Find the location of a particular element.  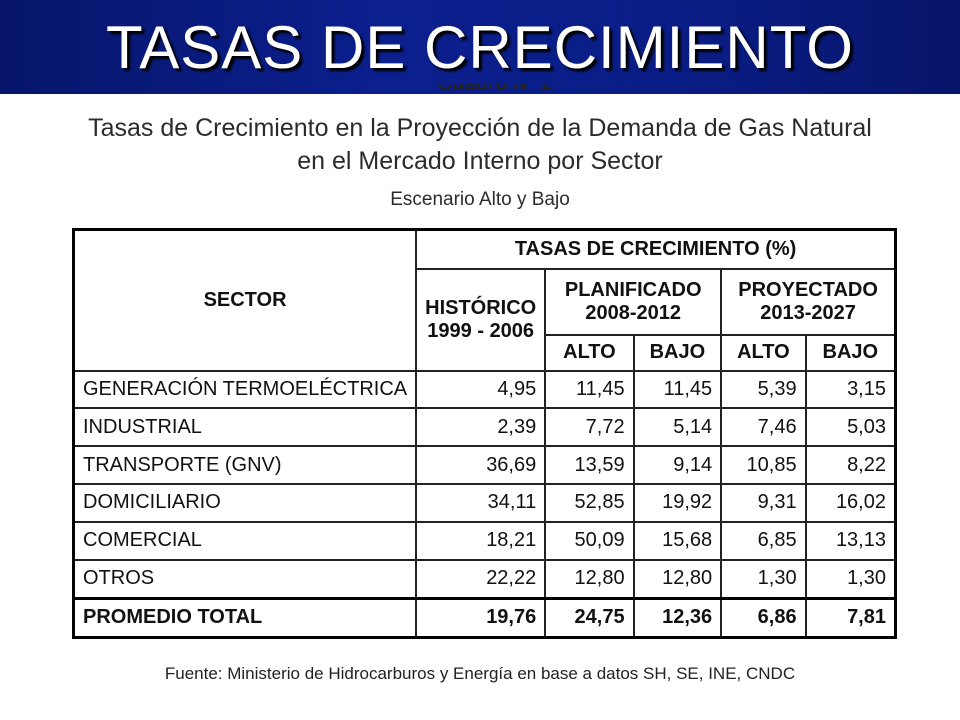

cell-historico: 36,69 is located at coordinates (481, 465).